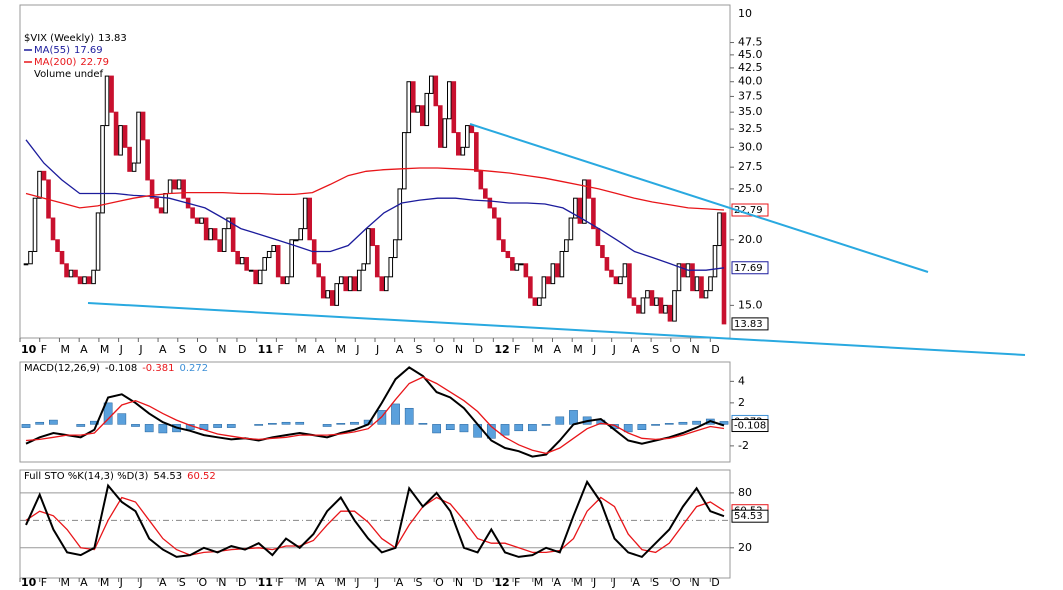 The width and height of the screenshot is (1063, 590). What do you see at coordinates (741, 402) in the screenshot?
I see `y-tick-label: 2` at bounding box center [741, 402].